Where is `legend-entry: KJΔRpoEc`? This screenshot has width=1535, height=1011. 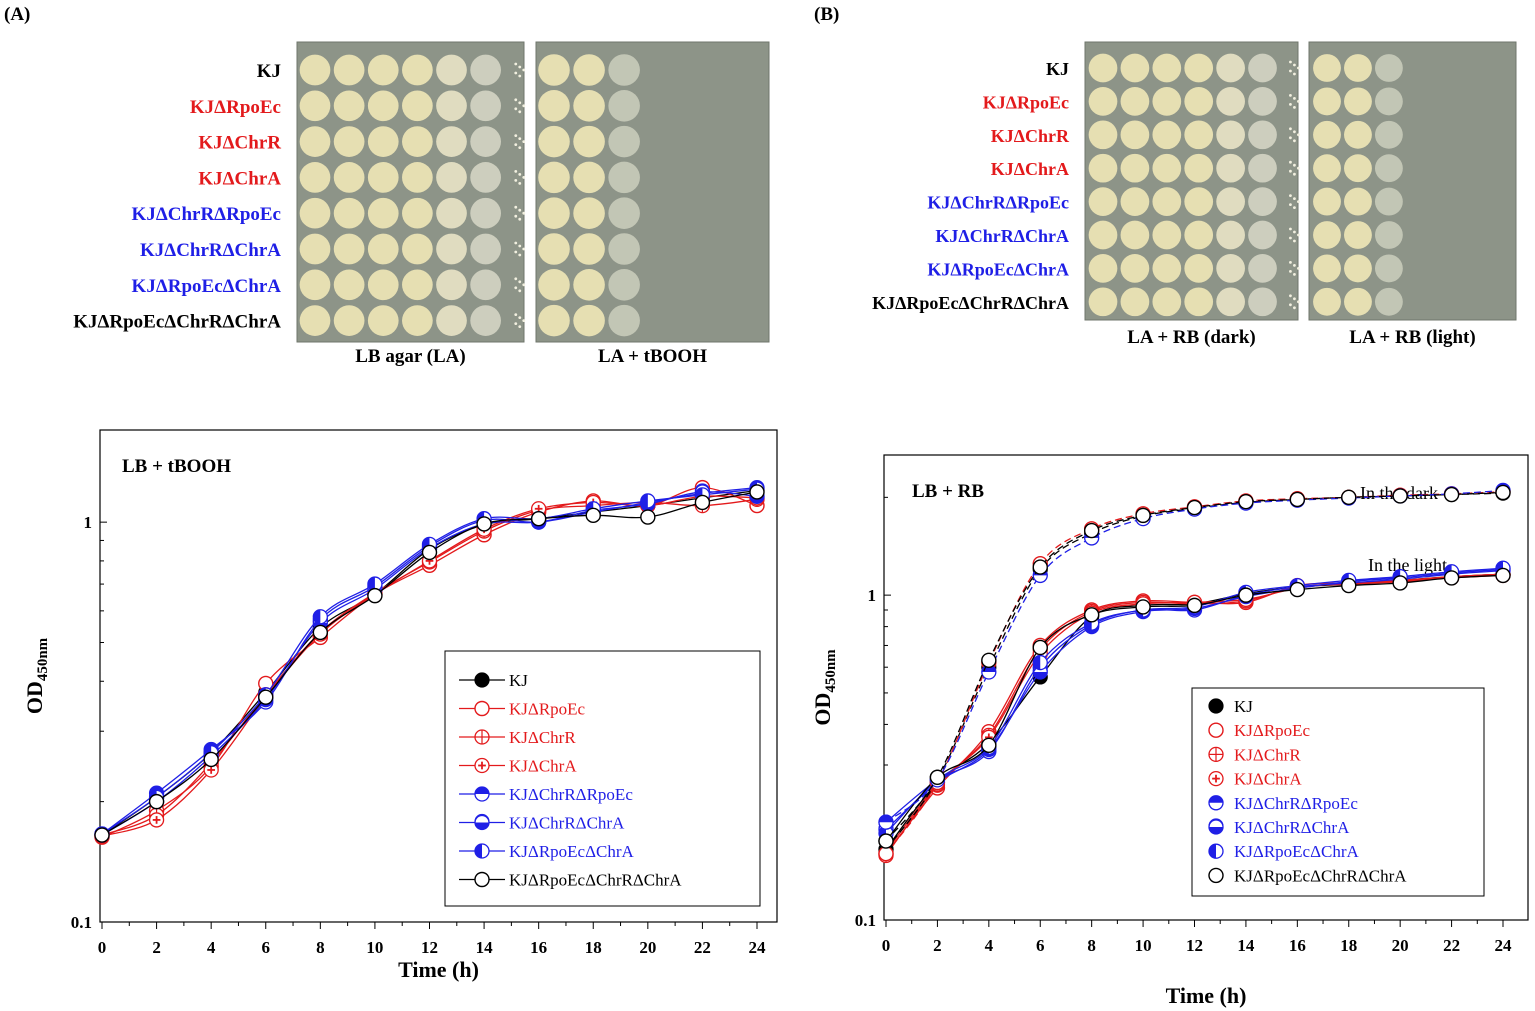 legend-entry: KJΔRpoEc is located at coordinates (522, 709).